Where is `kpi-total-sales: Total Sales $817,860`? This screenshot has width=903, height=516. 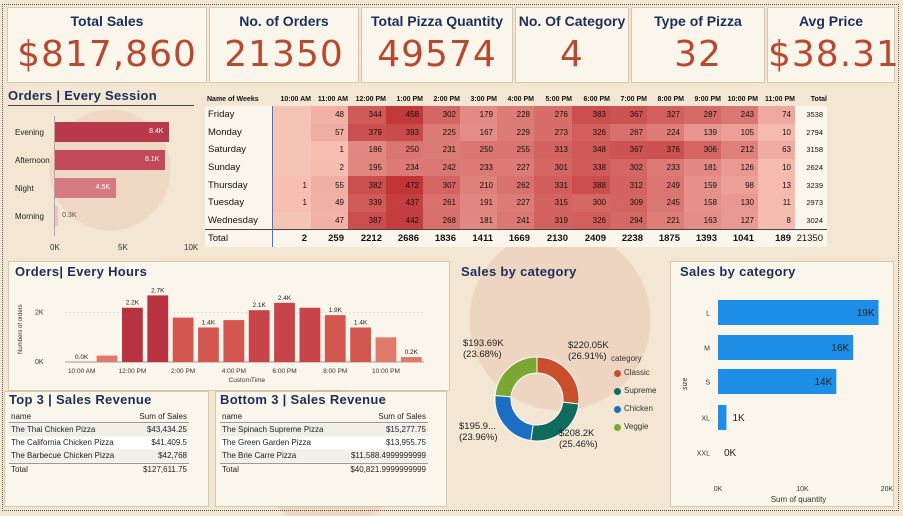 kpi-total-sales: Total Sales $817,860 is located at coordinates (107, 45).